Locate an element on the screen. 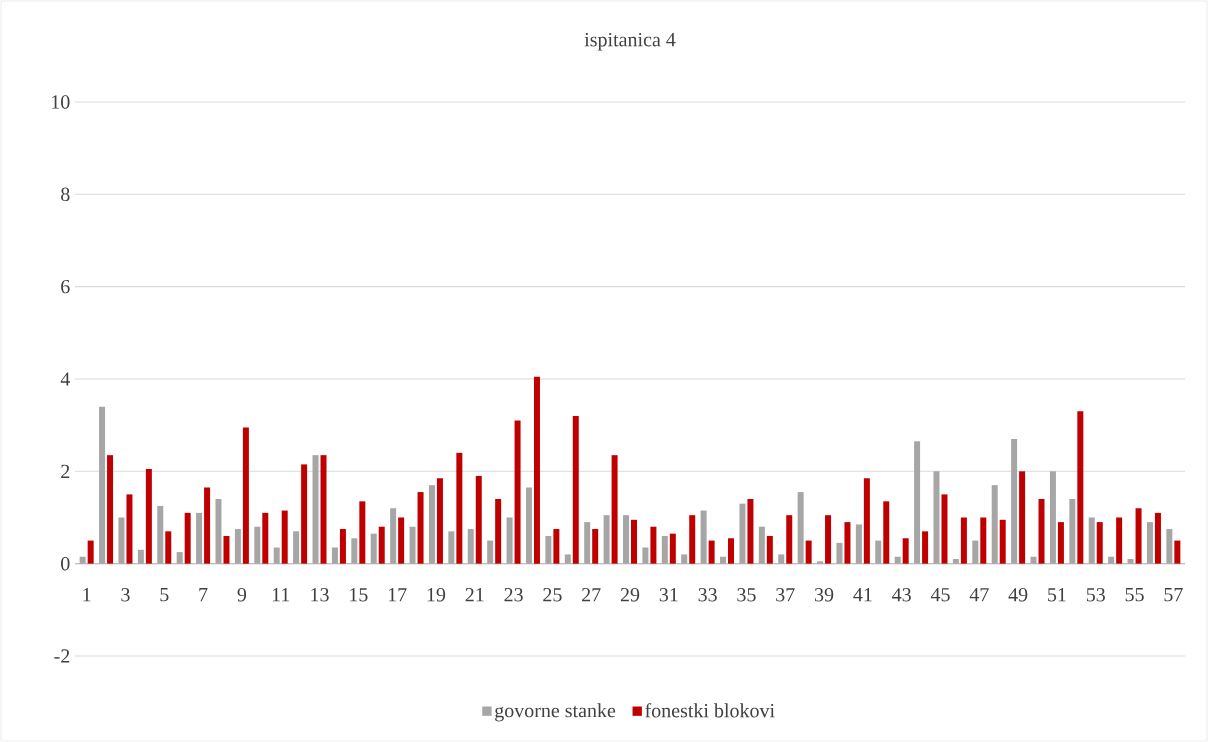 This screenshot has height=742, width=1208. x-tick-label: 23 is located at coordinates (513, 595).